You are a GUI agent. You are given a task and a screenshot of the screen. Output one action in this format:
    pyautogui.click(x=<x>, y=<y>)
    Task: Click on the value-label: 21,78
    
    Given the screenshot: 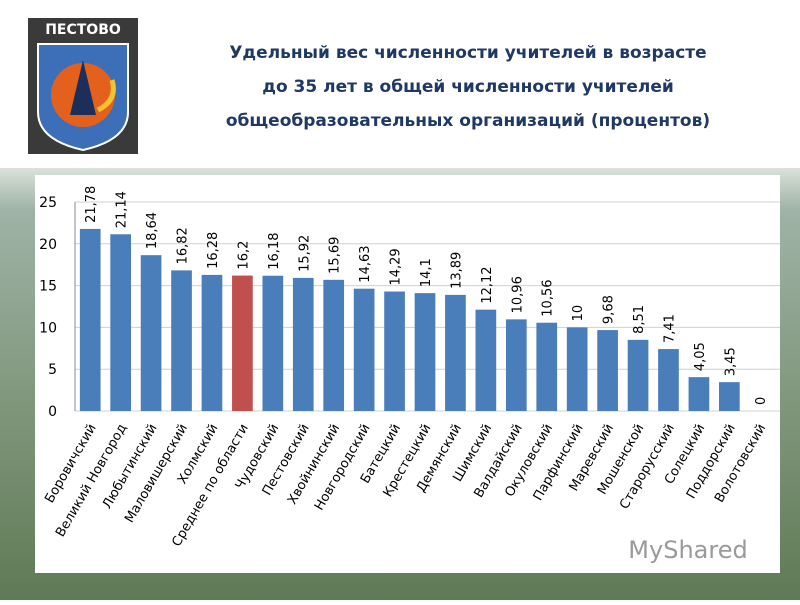 What is the action you would take?
    pyautogui.click(x=91, y=204)
    